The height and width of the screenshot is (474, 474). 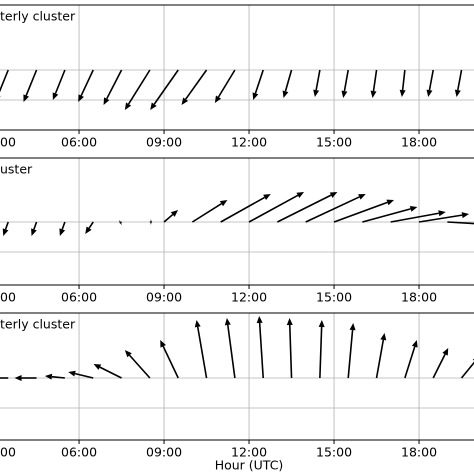 What do you see at coordinates (79, 297) in the screenshot?
I see `x-tick-label: 06:00` at bounding box center [79, 297].